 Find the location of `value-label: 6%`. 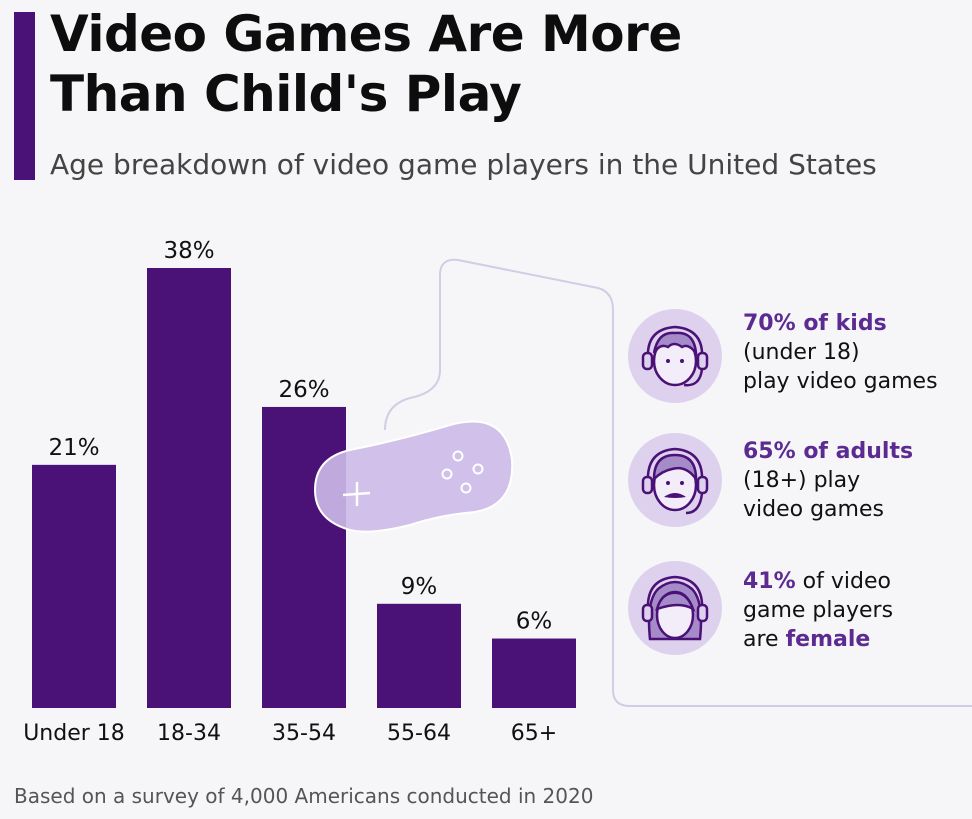

value-label: 6% is located at coordinates (534, 622).